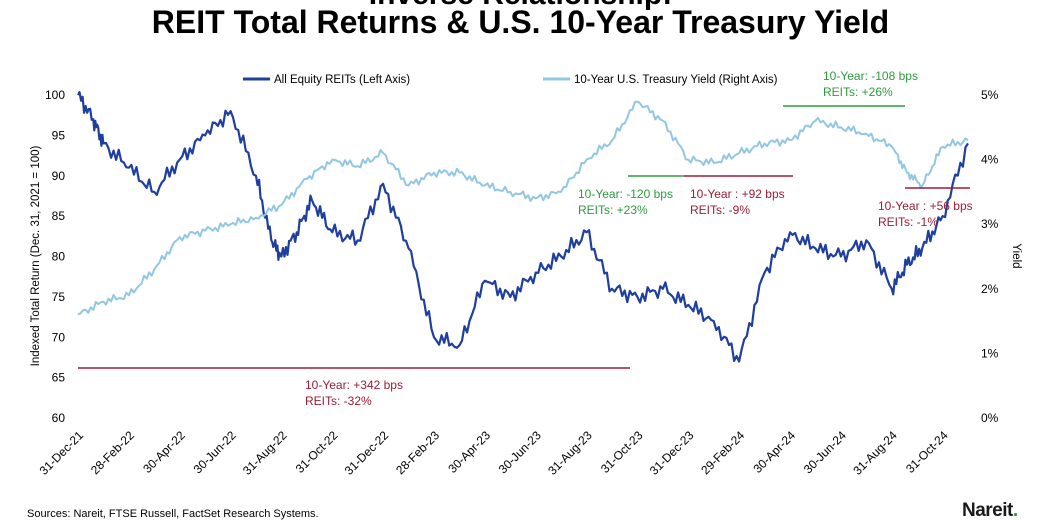  What do you see at coordinates (622, 452) in the screenshot?
I see `x-tick-label: 31-Oct-23` at bounding box center [622, 452].